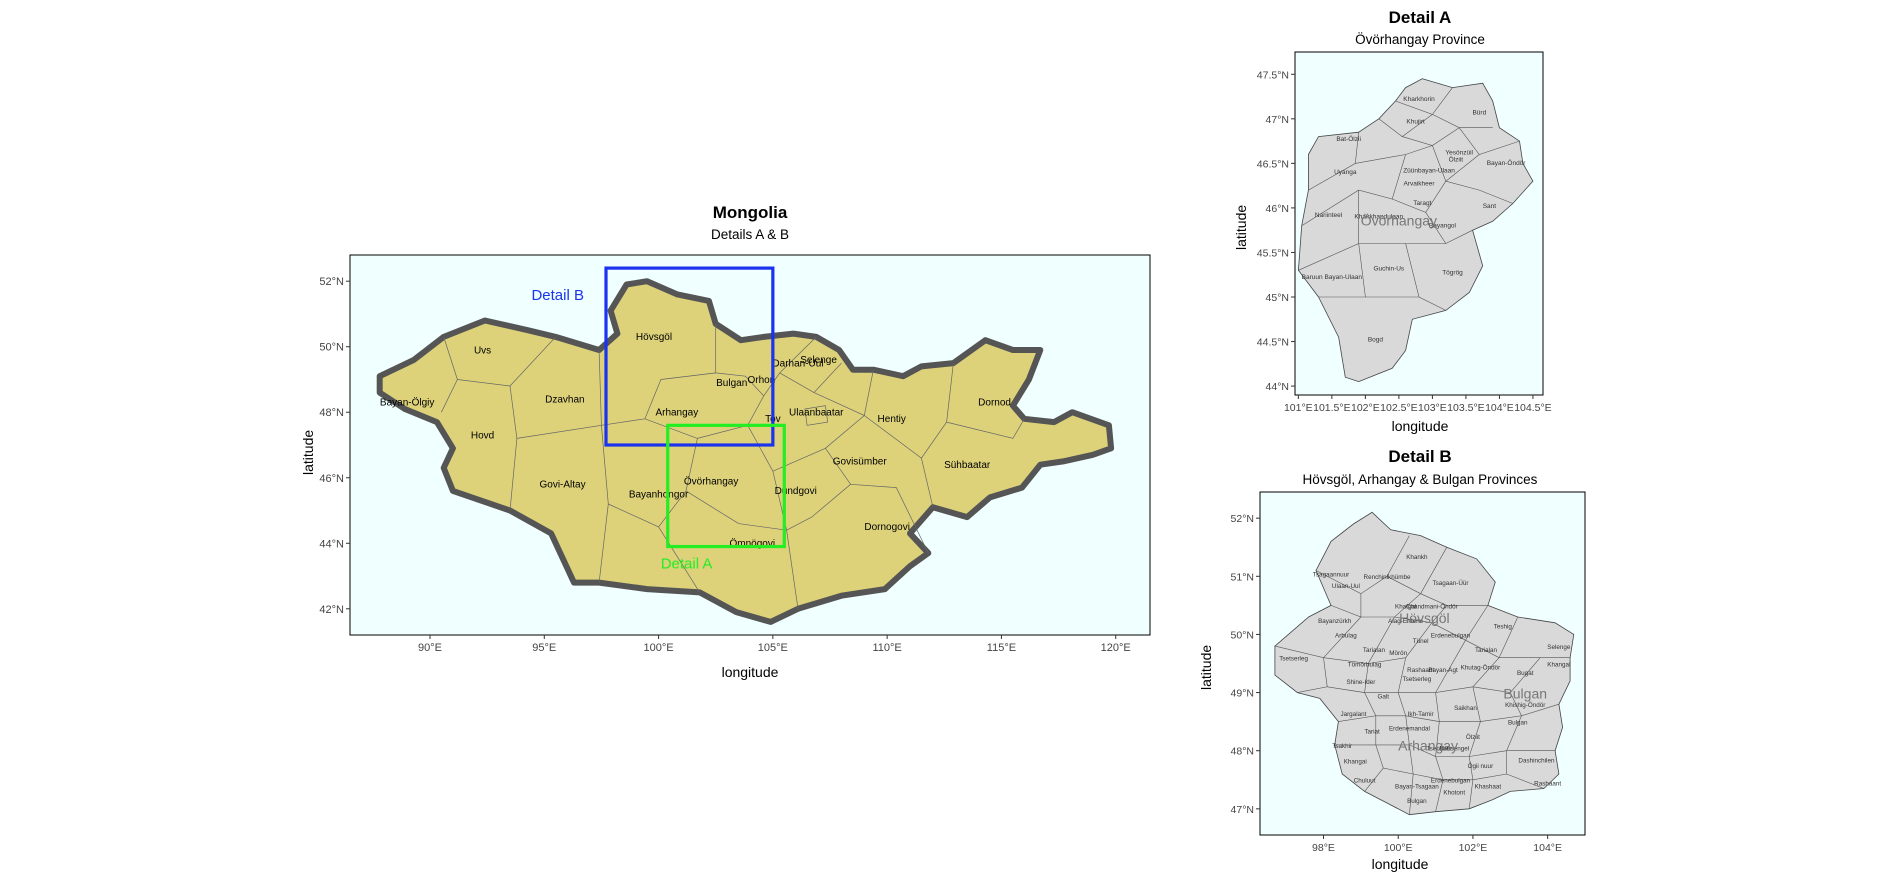  Describe the element at coordinates (430, 648) in the screenshot. I see `x-tick-label: 90°E` at that location.